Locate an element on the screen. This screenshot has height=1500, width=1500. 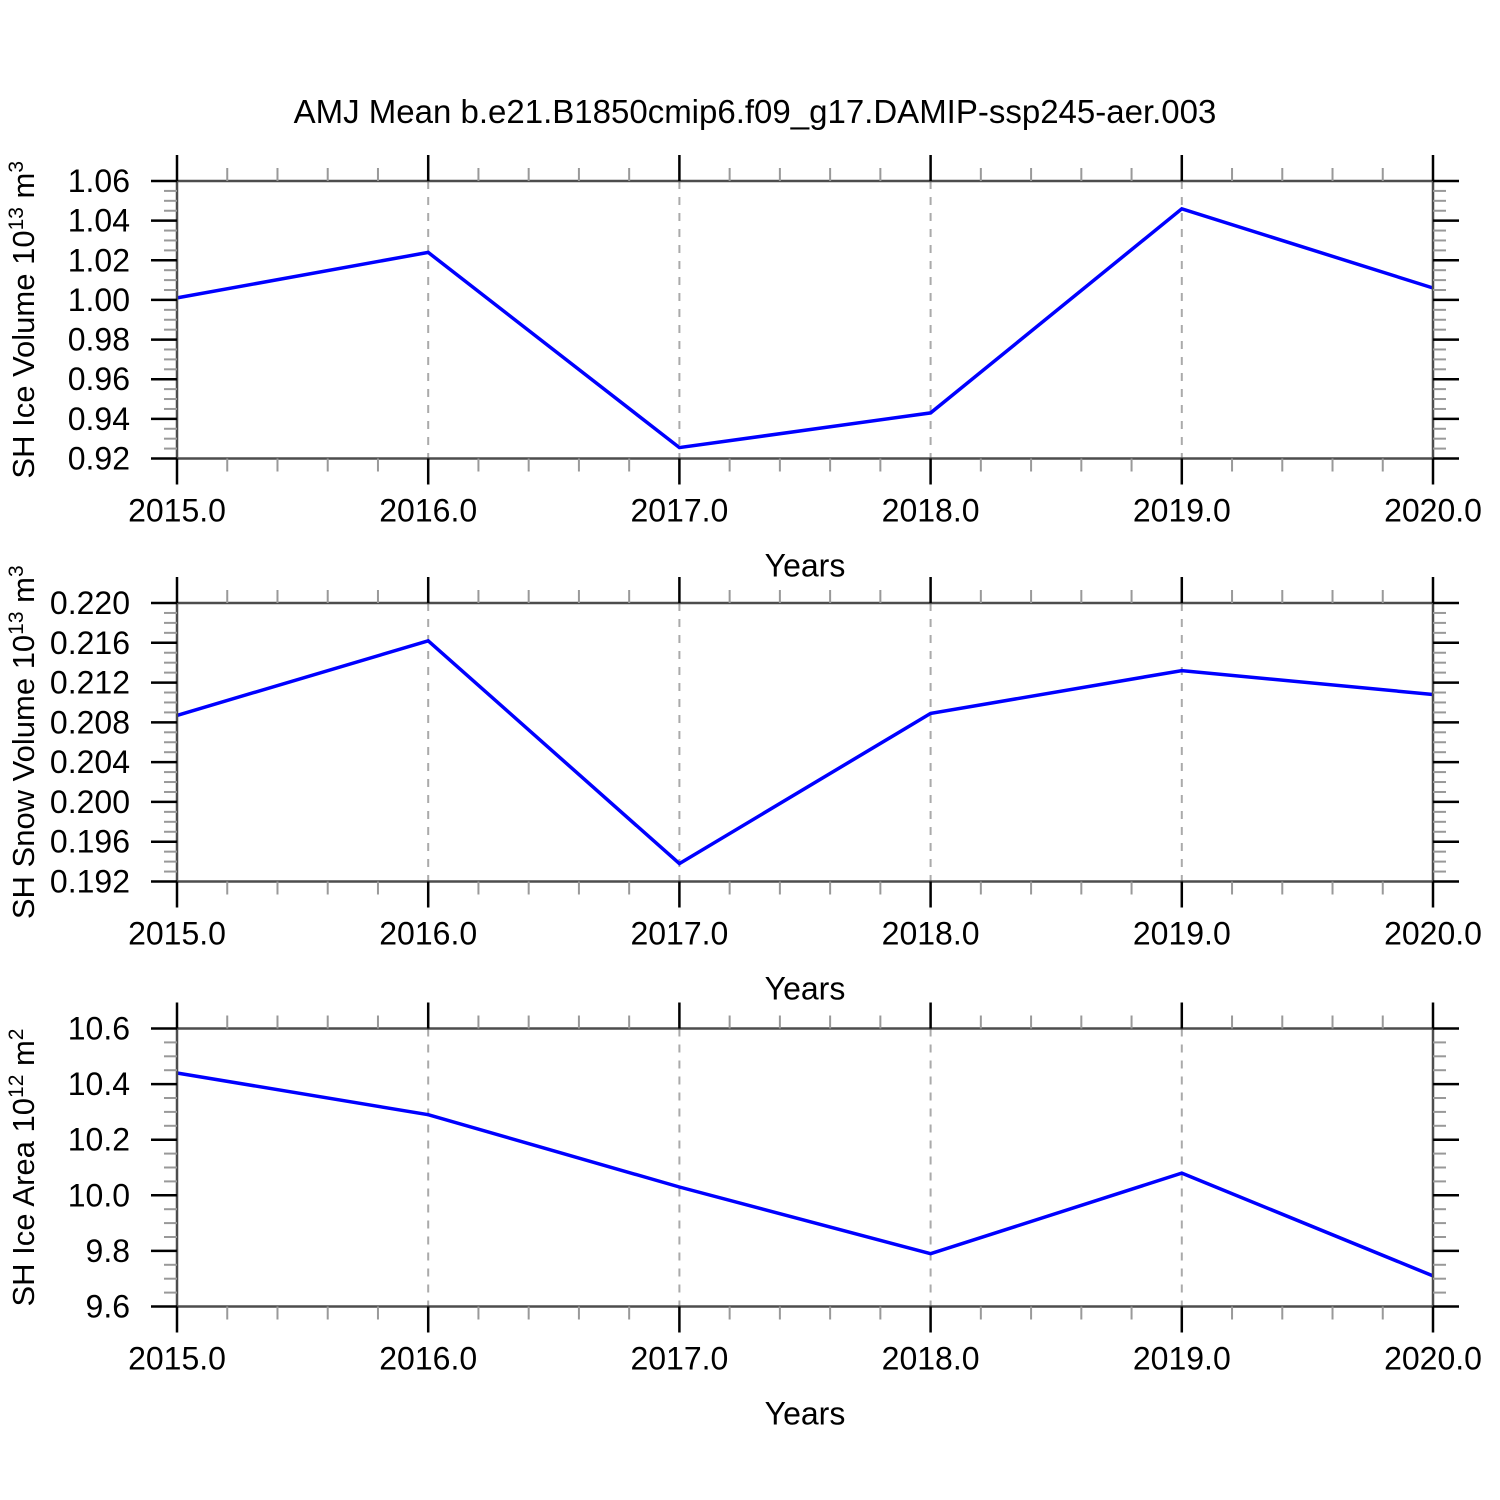
y-tick-label: 1.04 is located at coordinates (99, 221).